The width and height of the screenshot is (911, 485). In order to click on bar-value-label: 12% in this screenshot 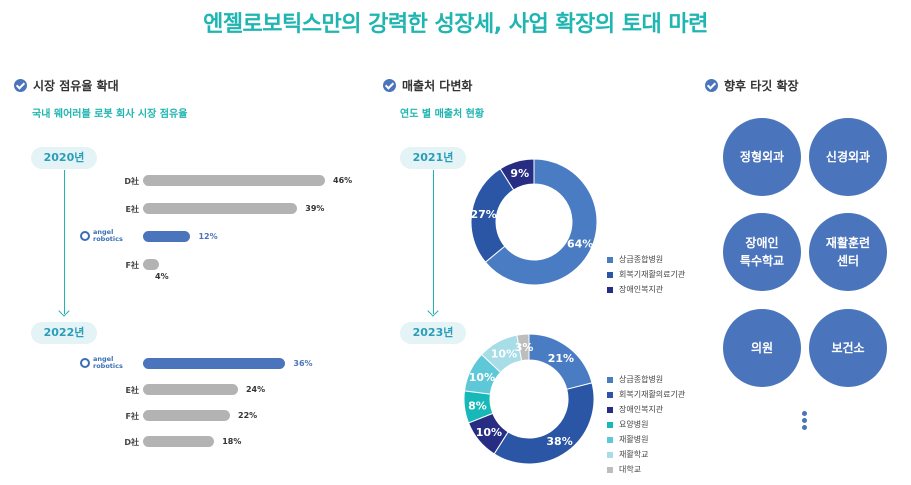, I will do `click(208, 236)`.